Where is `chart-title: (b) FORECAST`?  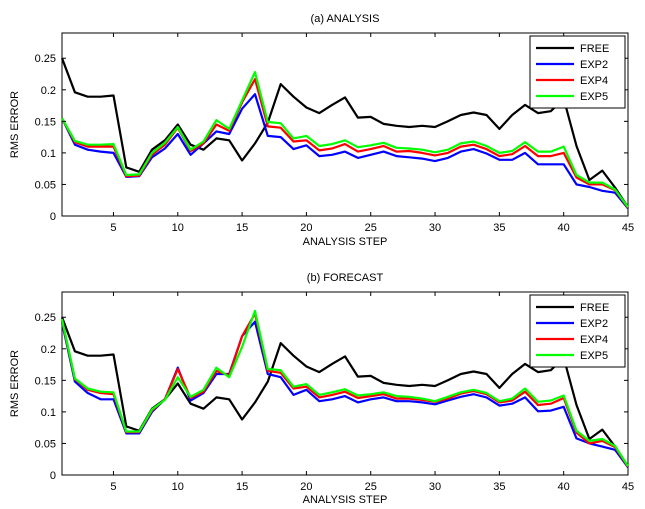
chart-title: (b) FORECAST is located at coordinates (345, 278).